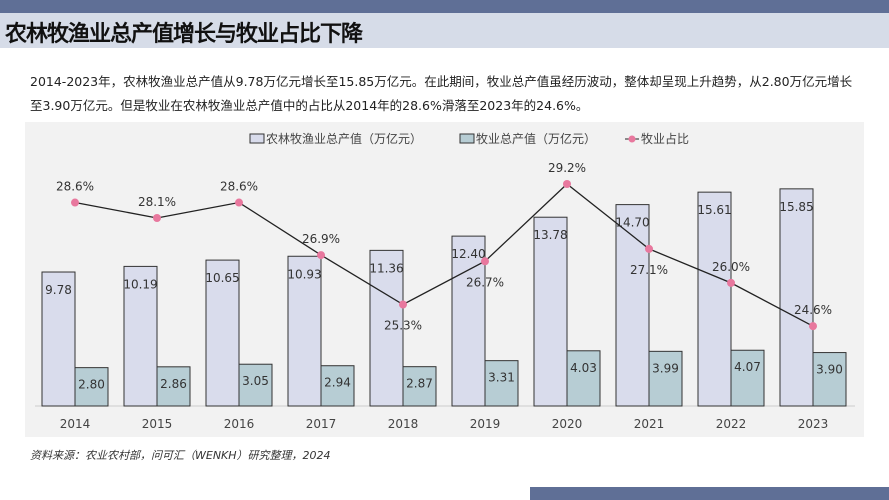 This screenshot has height=500, width=889. I want to click on page-title: 农林牧渔业总产值增长与牧业占比下降, so click(184, 34).